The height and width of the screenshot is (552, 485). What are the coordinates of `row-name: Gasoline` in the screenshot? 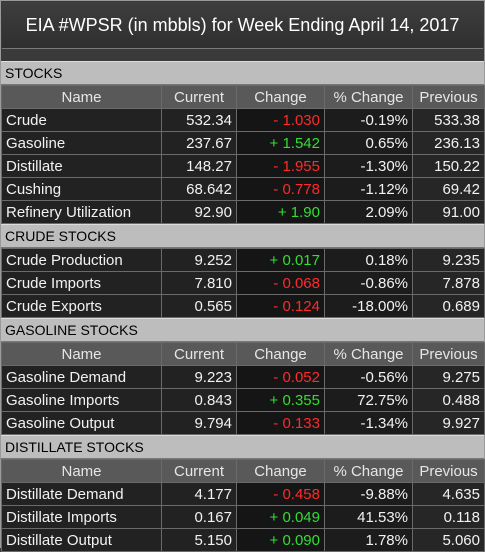 It's located at (81, 143).